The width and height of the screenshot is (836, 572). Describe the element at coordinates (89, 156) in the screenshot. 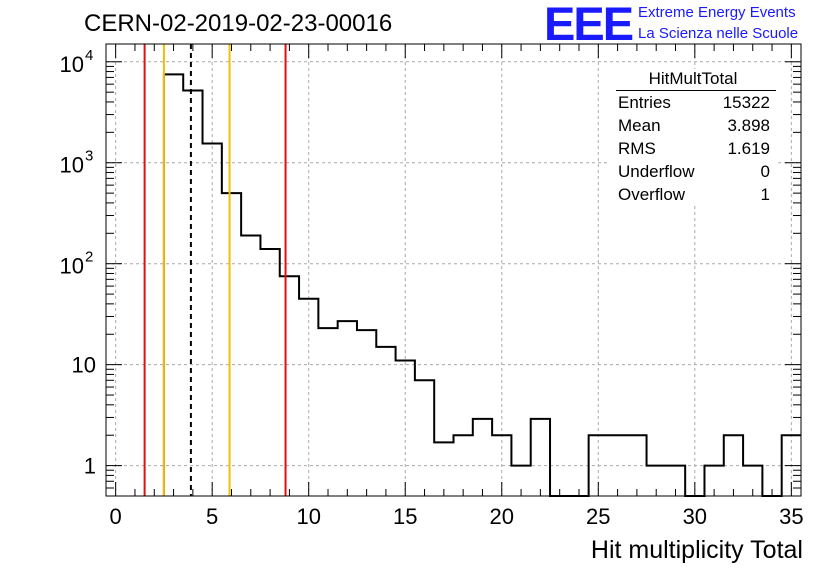

I see `y-tick-exponent: 3` at that location.